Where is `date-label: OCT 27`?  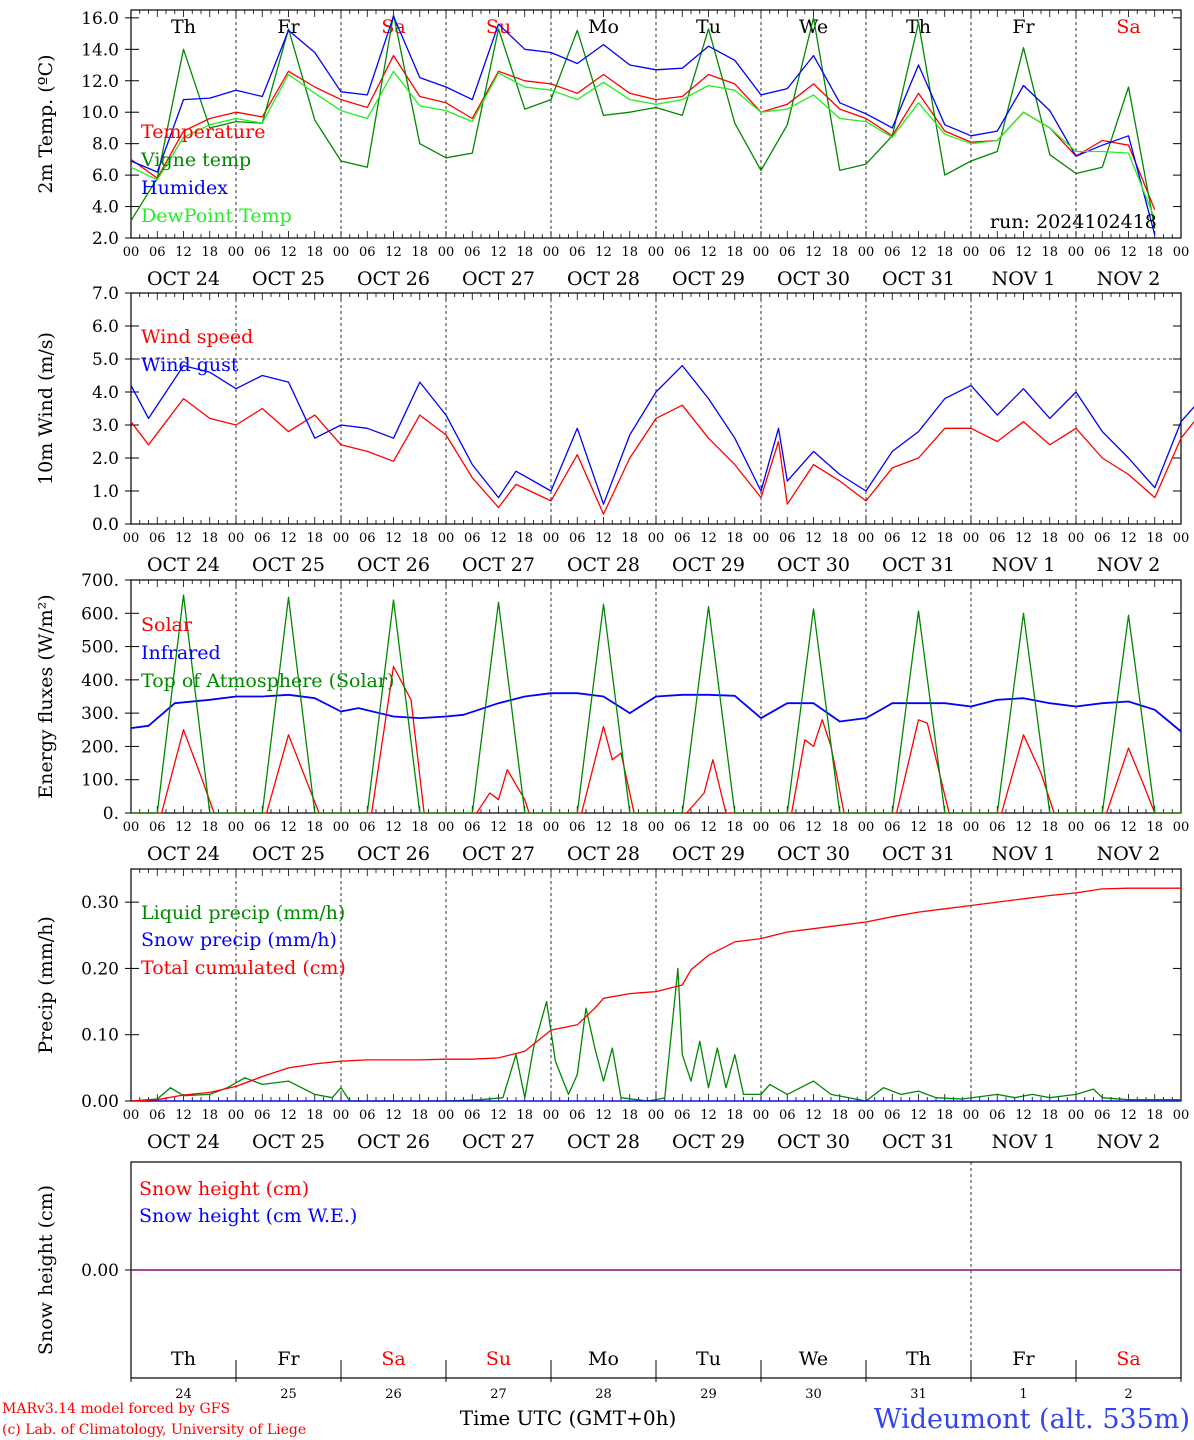 date-label: OCT 27 is located at coordinates (498, 565).